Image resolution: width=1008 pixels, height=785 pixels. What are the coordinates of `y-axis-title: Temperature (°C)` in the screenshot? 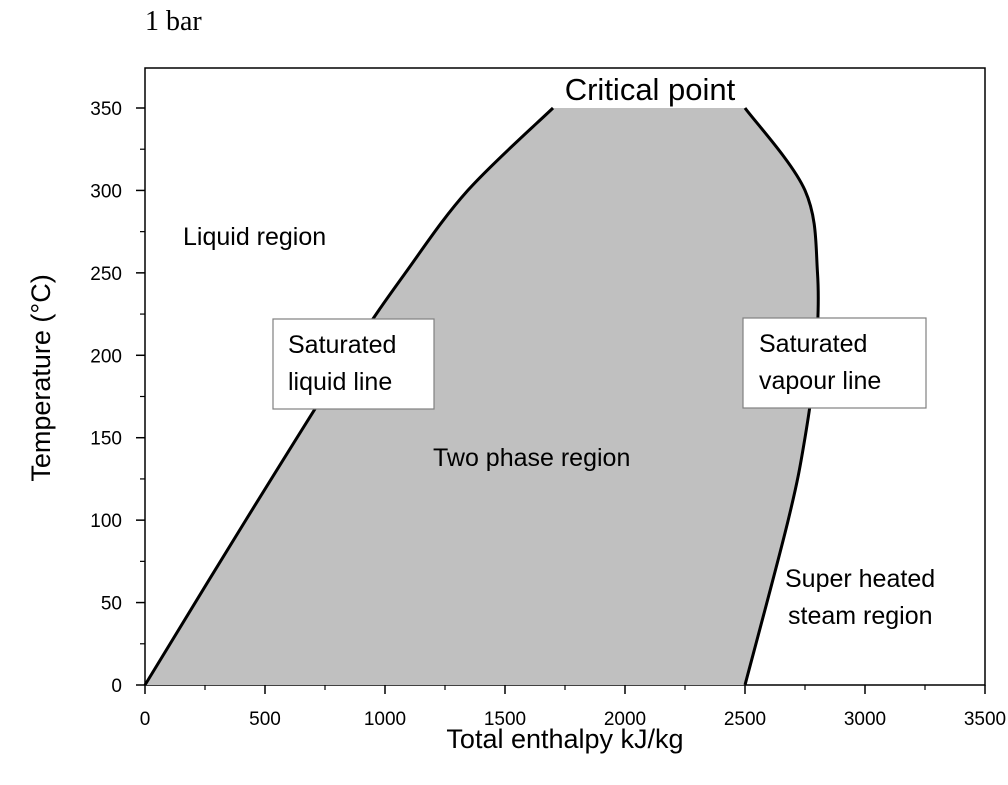 It's located at (41, 377).